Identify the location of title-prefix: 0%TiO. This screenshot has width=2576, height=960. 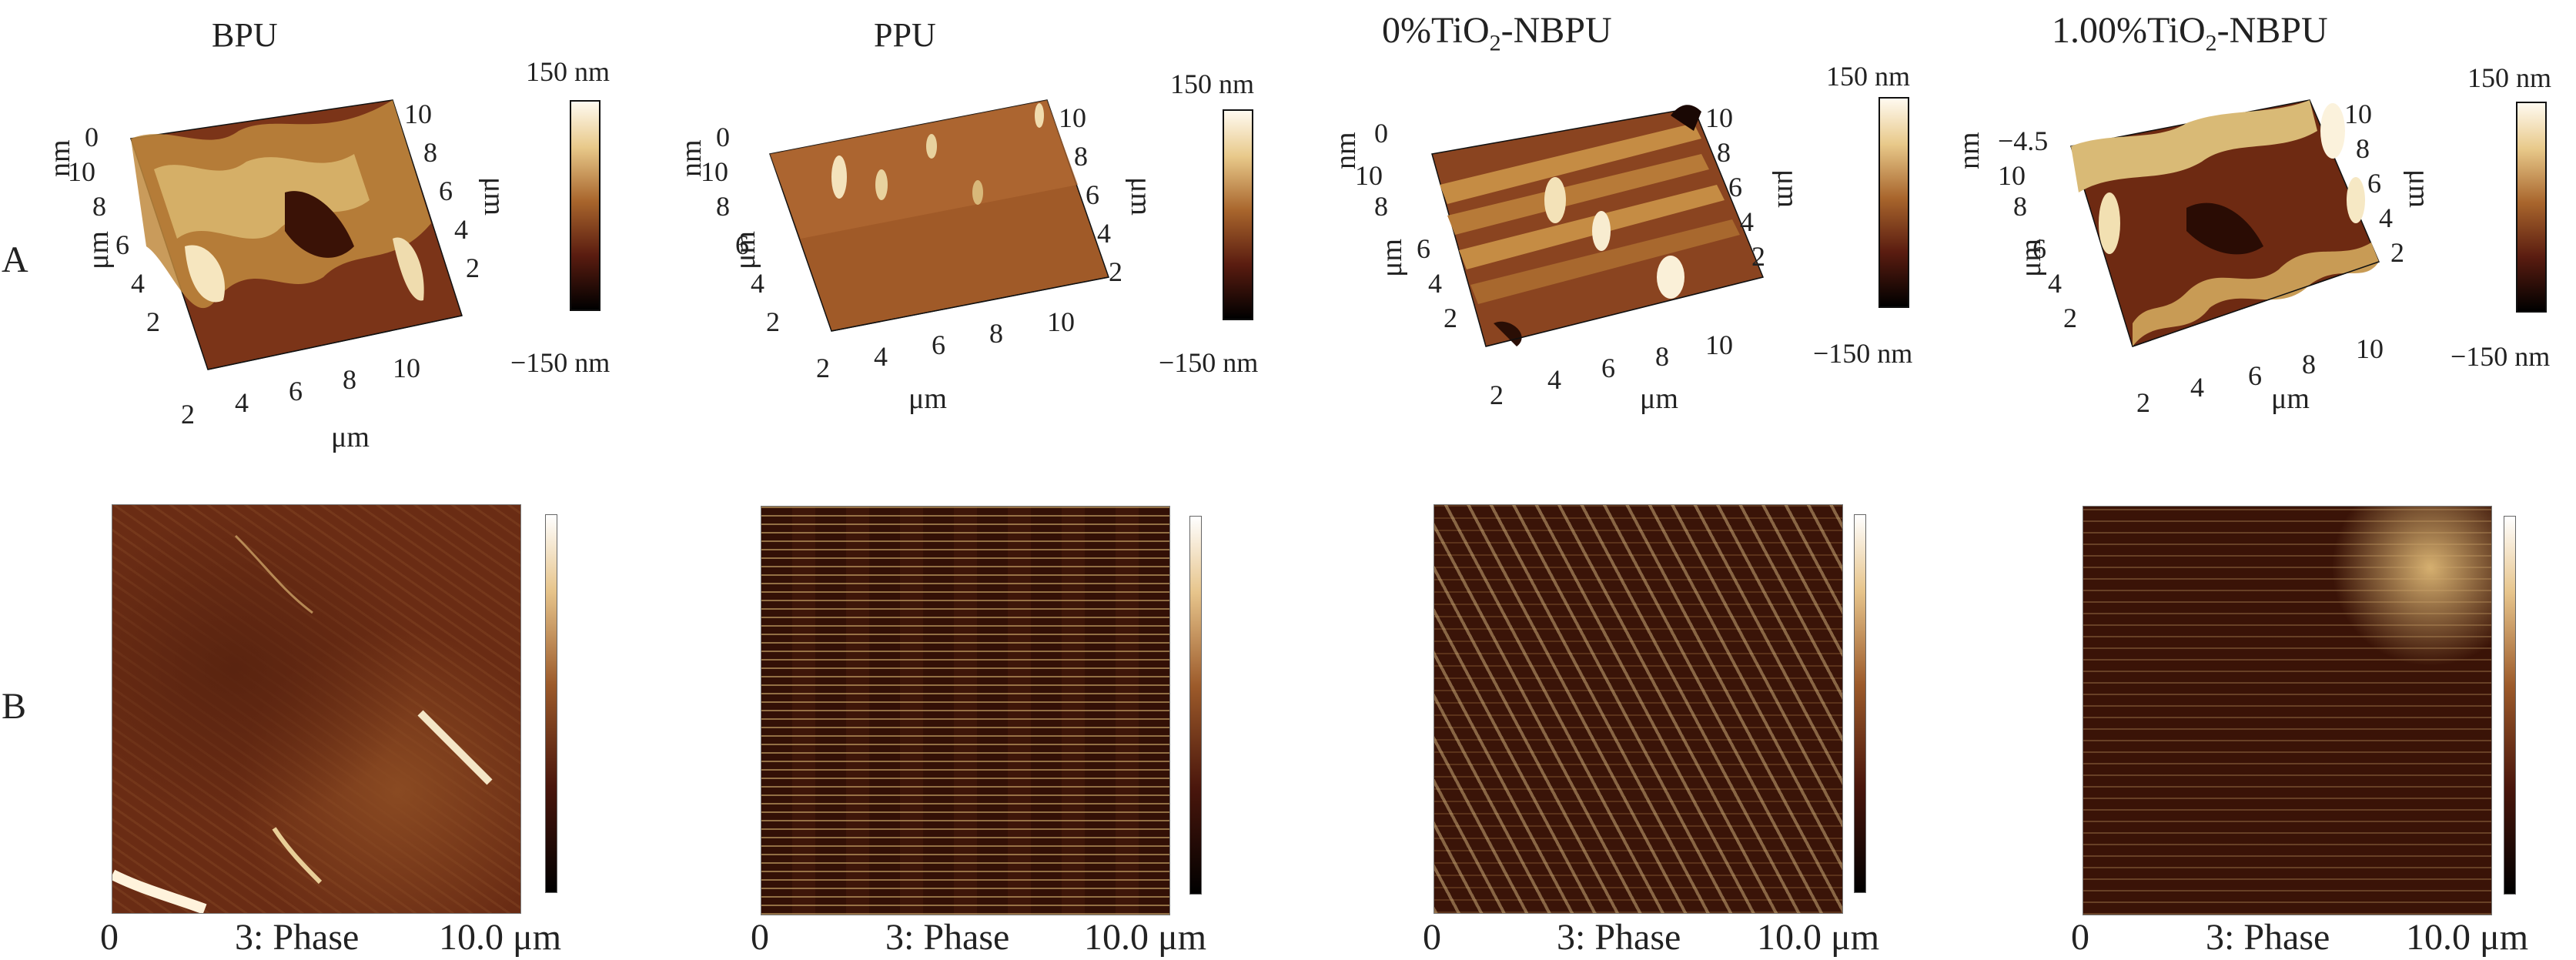
(1436, 31).